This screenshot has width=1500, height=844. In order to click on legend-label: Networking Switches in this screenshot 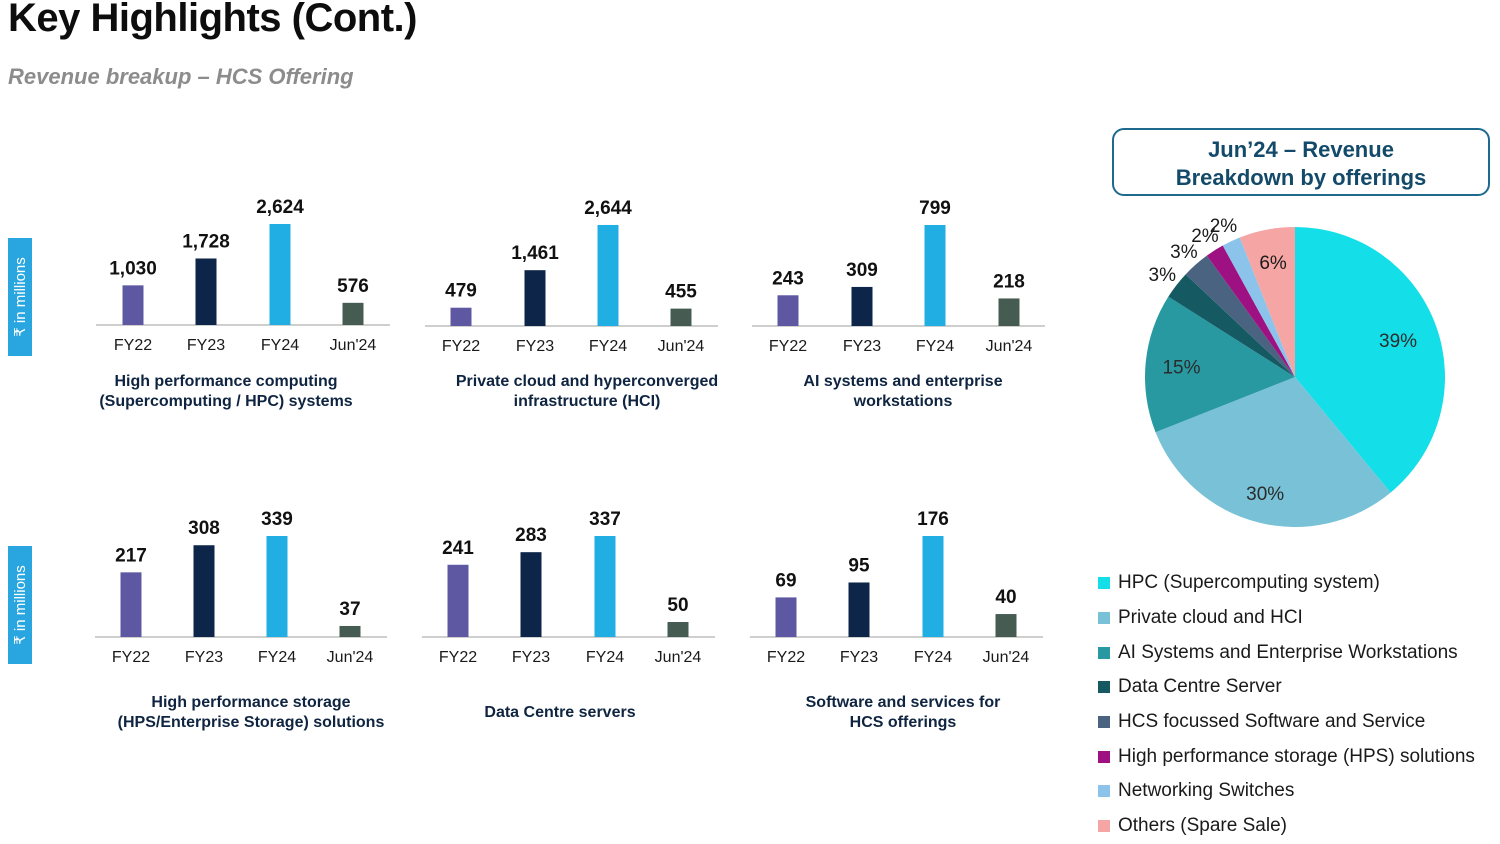, I will do `click(1206, 791)`.